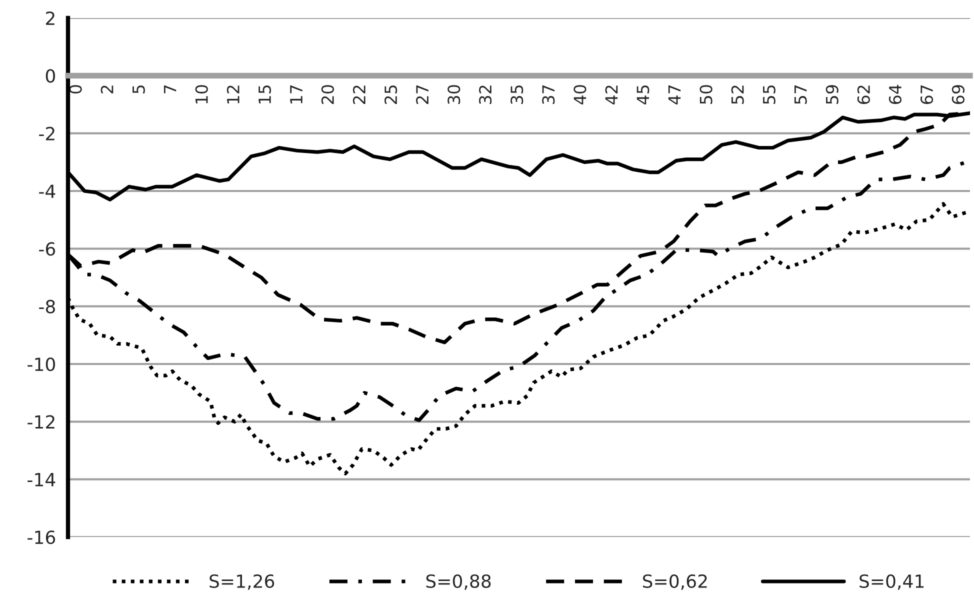 This screenshot has width=974, height=601. Describe the element at coordinates (296, 94) in the screenshot. I see `x-tick-label: 17` at that location.